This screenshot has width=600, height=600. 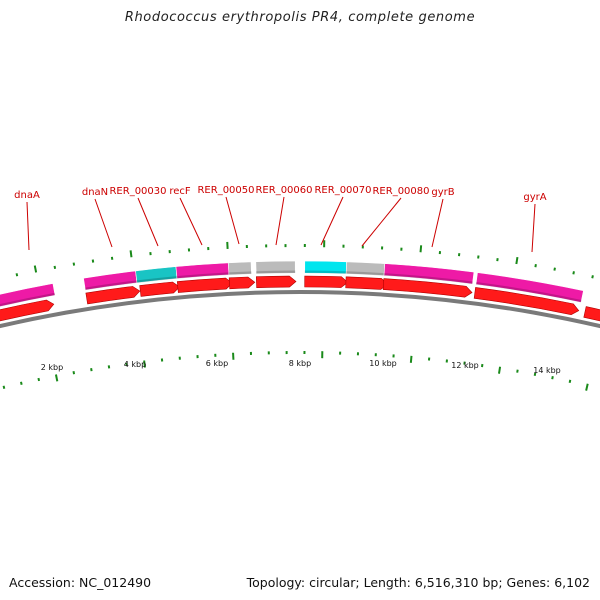 I want to click on scale-label: 4 kbp, so click(x=135, y=364).